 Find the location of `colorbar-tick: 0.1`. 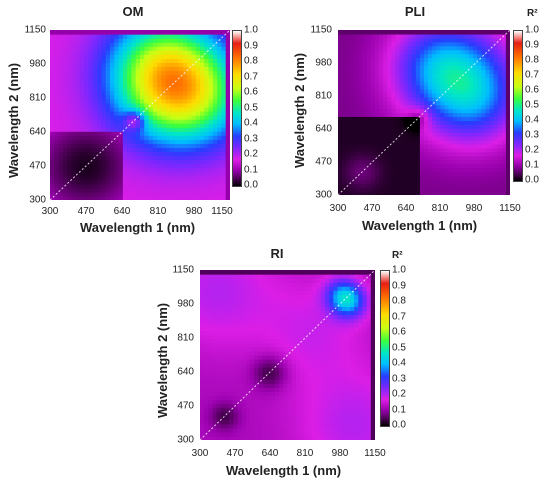

colorbar-tick: 0.1 is located at coordinates (251, 169).